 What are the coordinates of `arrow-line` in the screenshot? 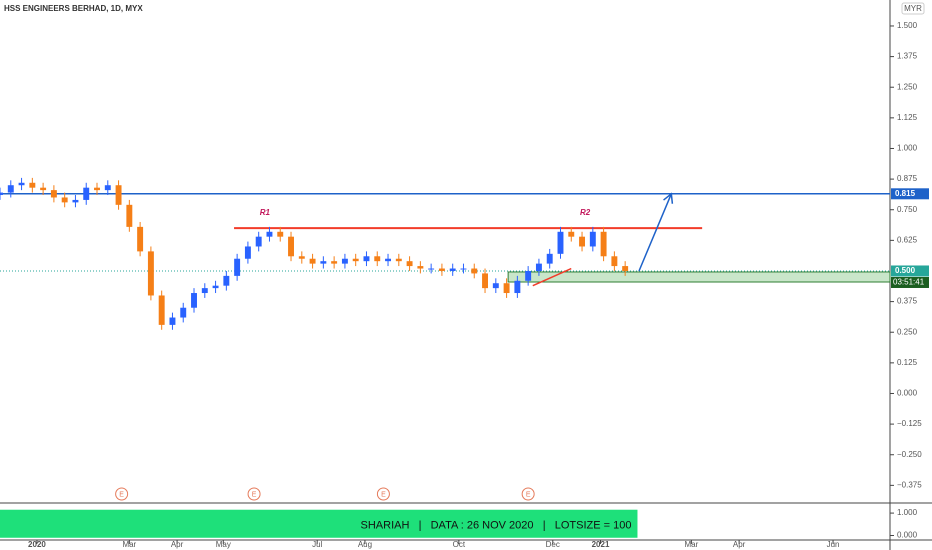 It's located at (655, 232).